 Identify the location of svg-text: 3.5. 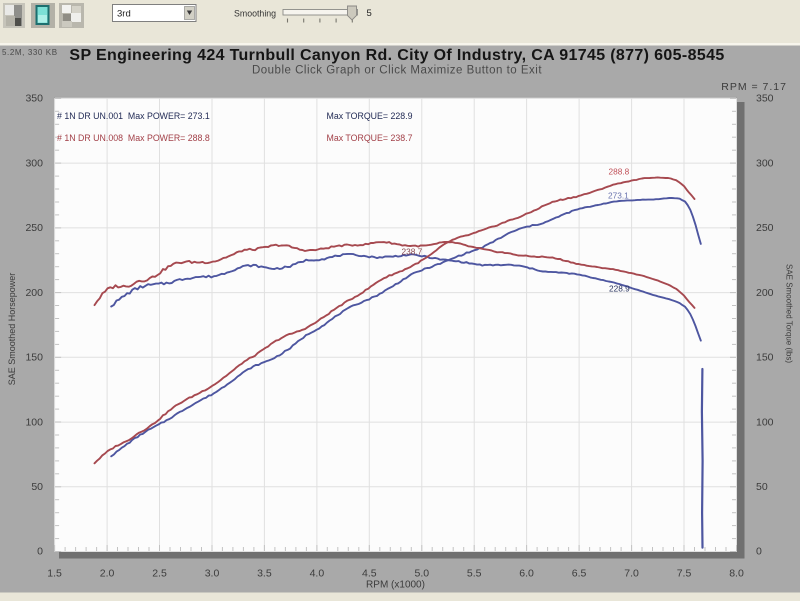
(264, 574).